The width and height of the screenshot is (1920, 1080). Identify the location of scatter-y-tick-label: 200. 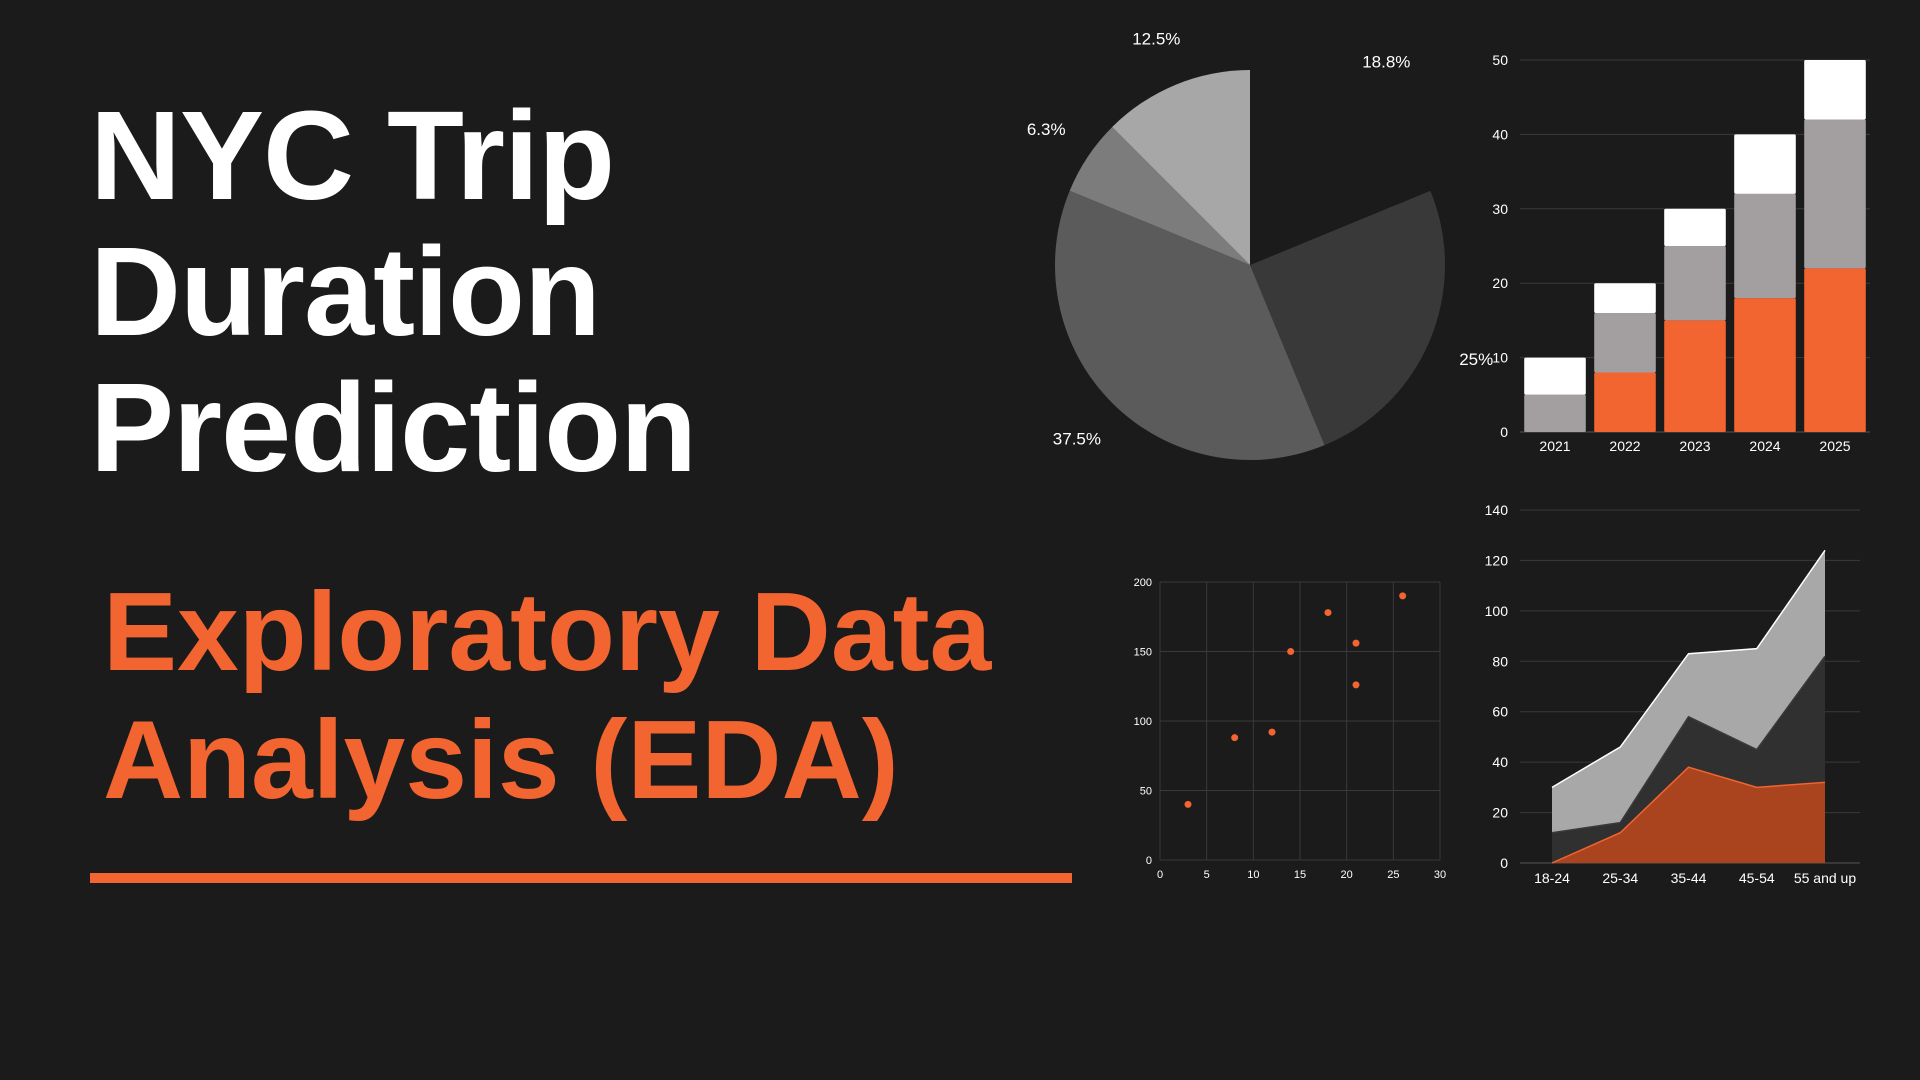
(1143, 583).